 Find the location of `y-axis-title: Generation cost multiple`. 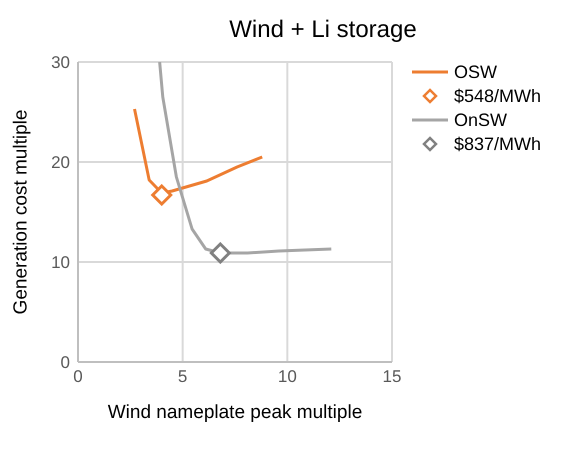

y-axis-title: Generation cost multiple is located at coordinates (21, 212).